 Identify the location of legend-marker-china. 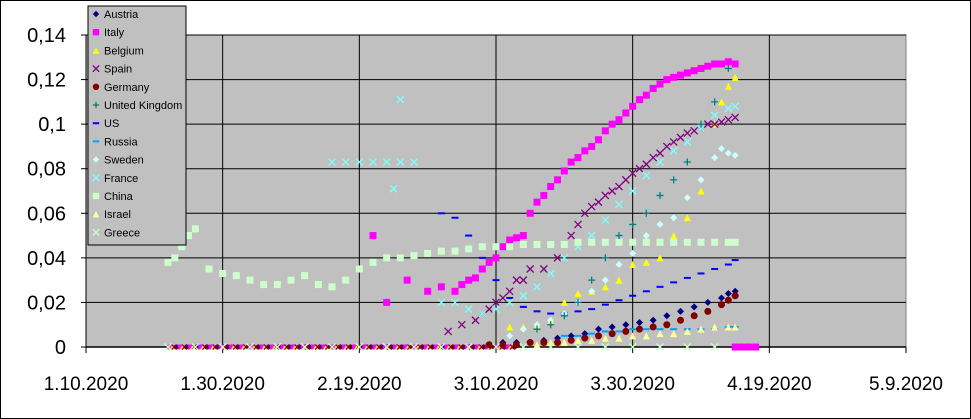
(96, 196).